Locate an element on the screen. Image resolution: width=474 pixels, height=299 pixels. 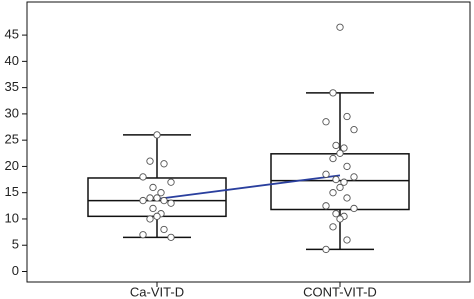
mean-line is located at coordinates (248, 187).